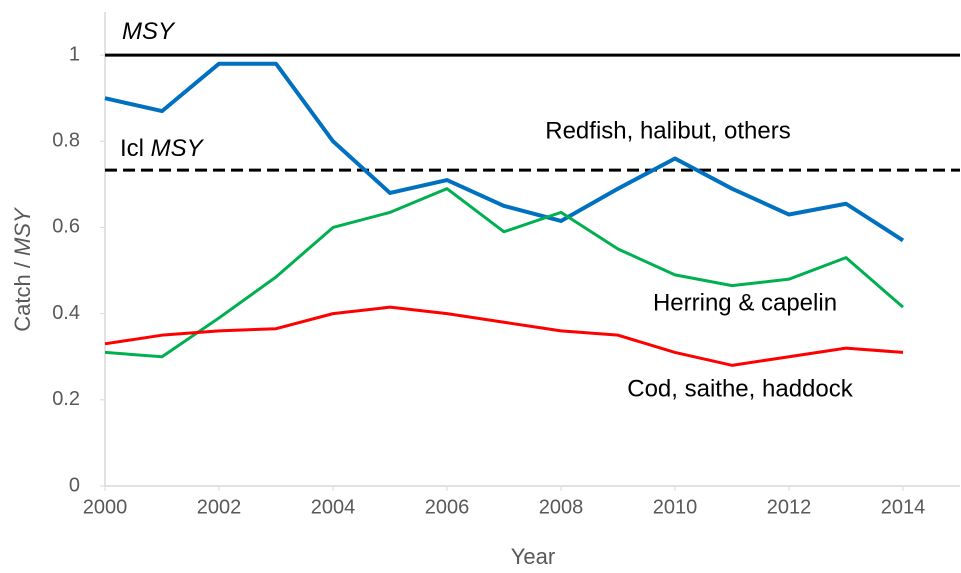 The image size is (961, 573). What do you see at coordinates (447, 507) in the screenshot?
I see `x-tick-label: 2006` at bounding box center [447, 507].